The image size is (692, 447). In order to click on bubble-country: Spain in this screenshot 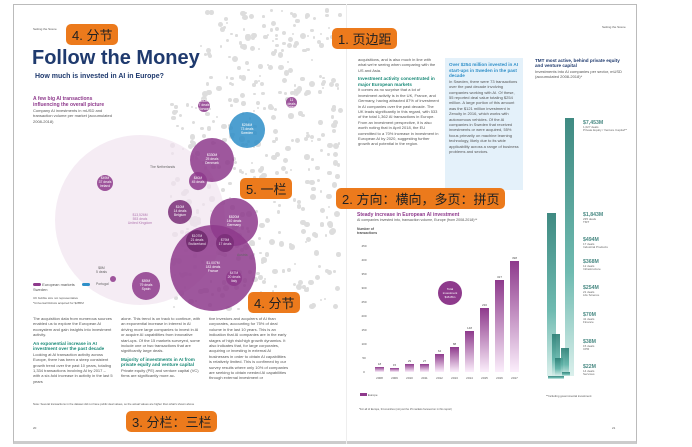, I will do `click(146, 288)`.